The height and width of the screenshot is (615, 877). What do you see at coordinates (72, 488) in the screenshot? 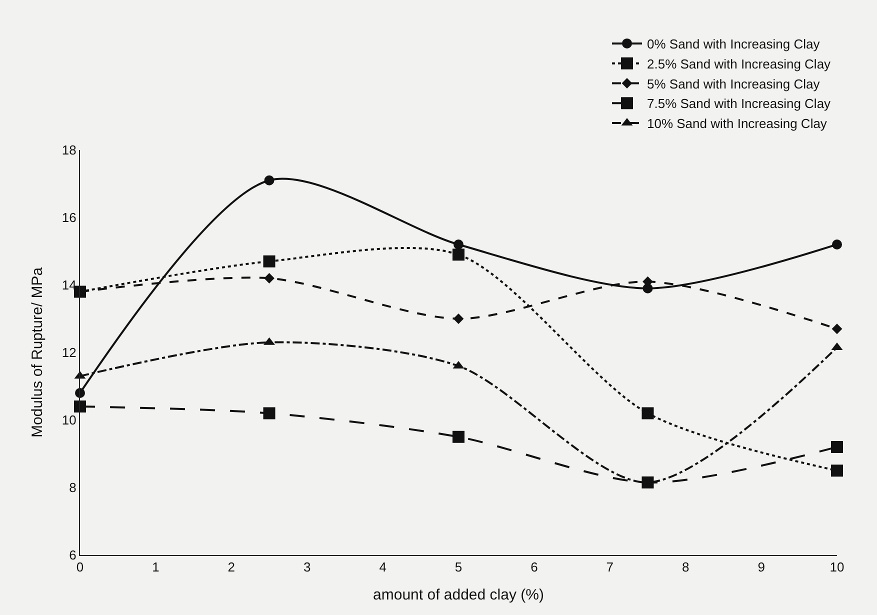
I see `y-tick-label: 8` at bounding box center [72, 488].